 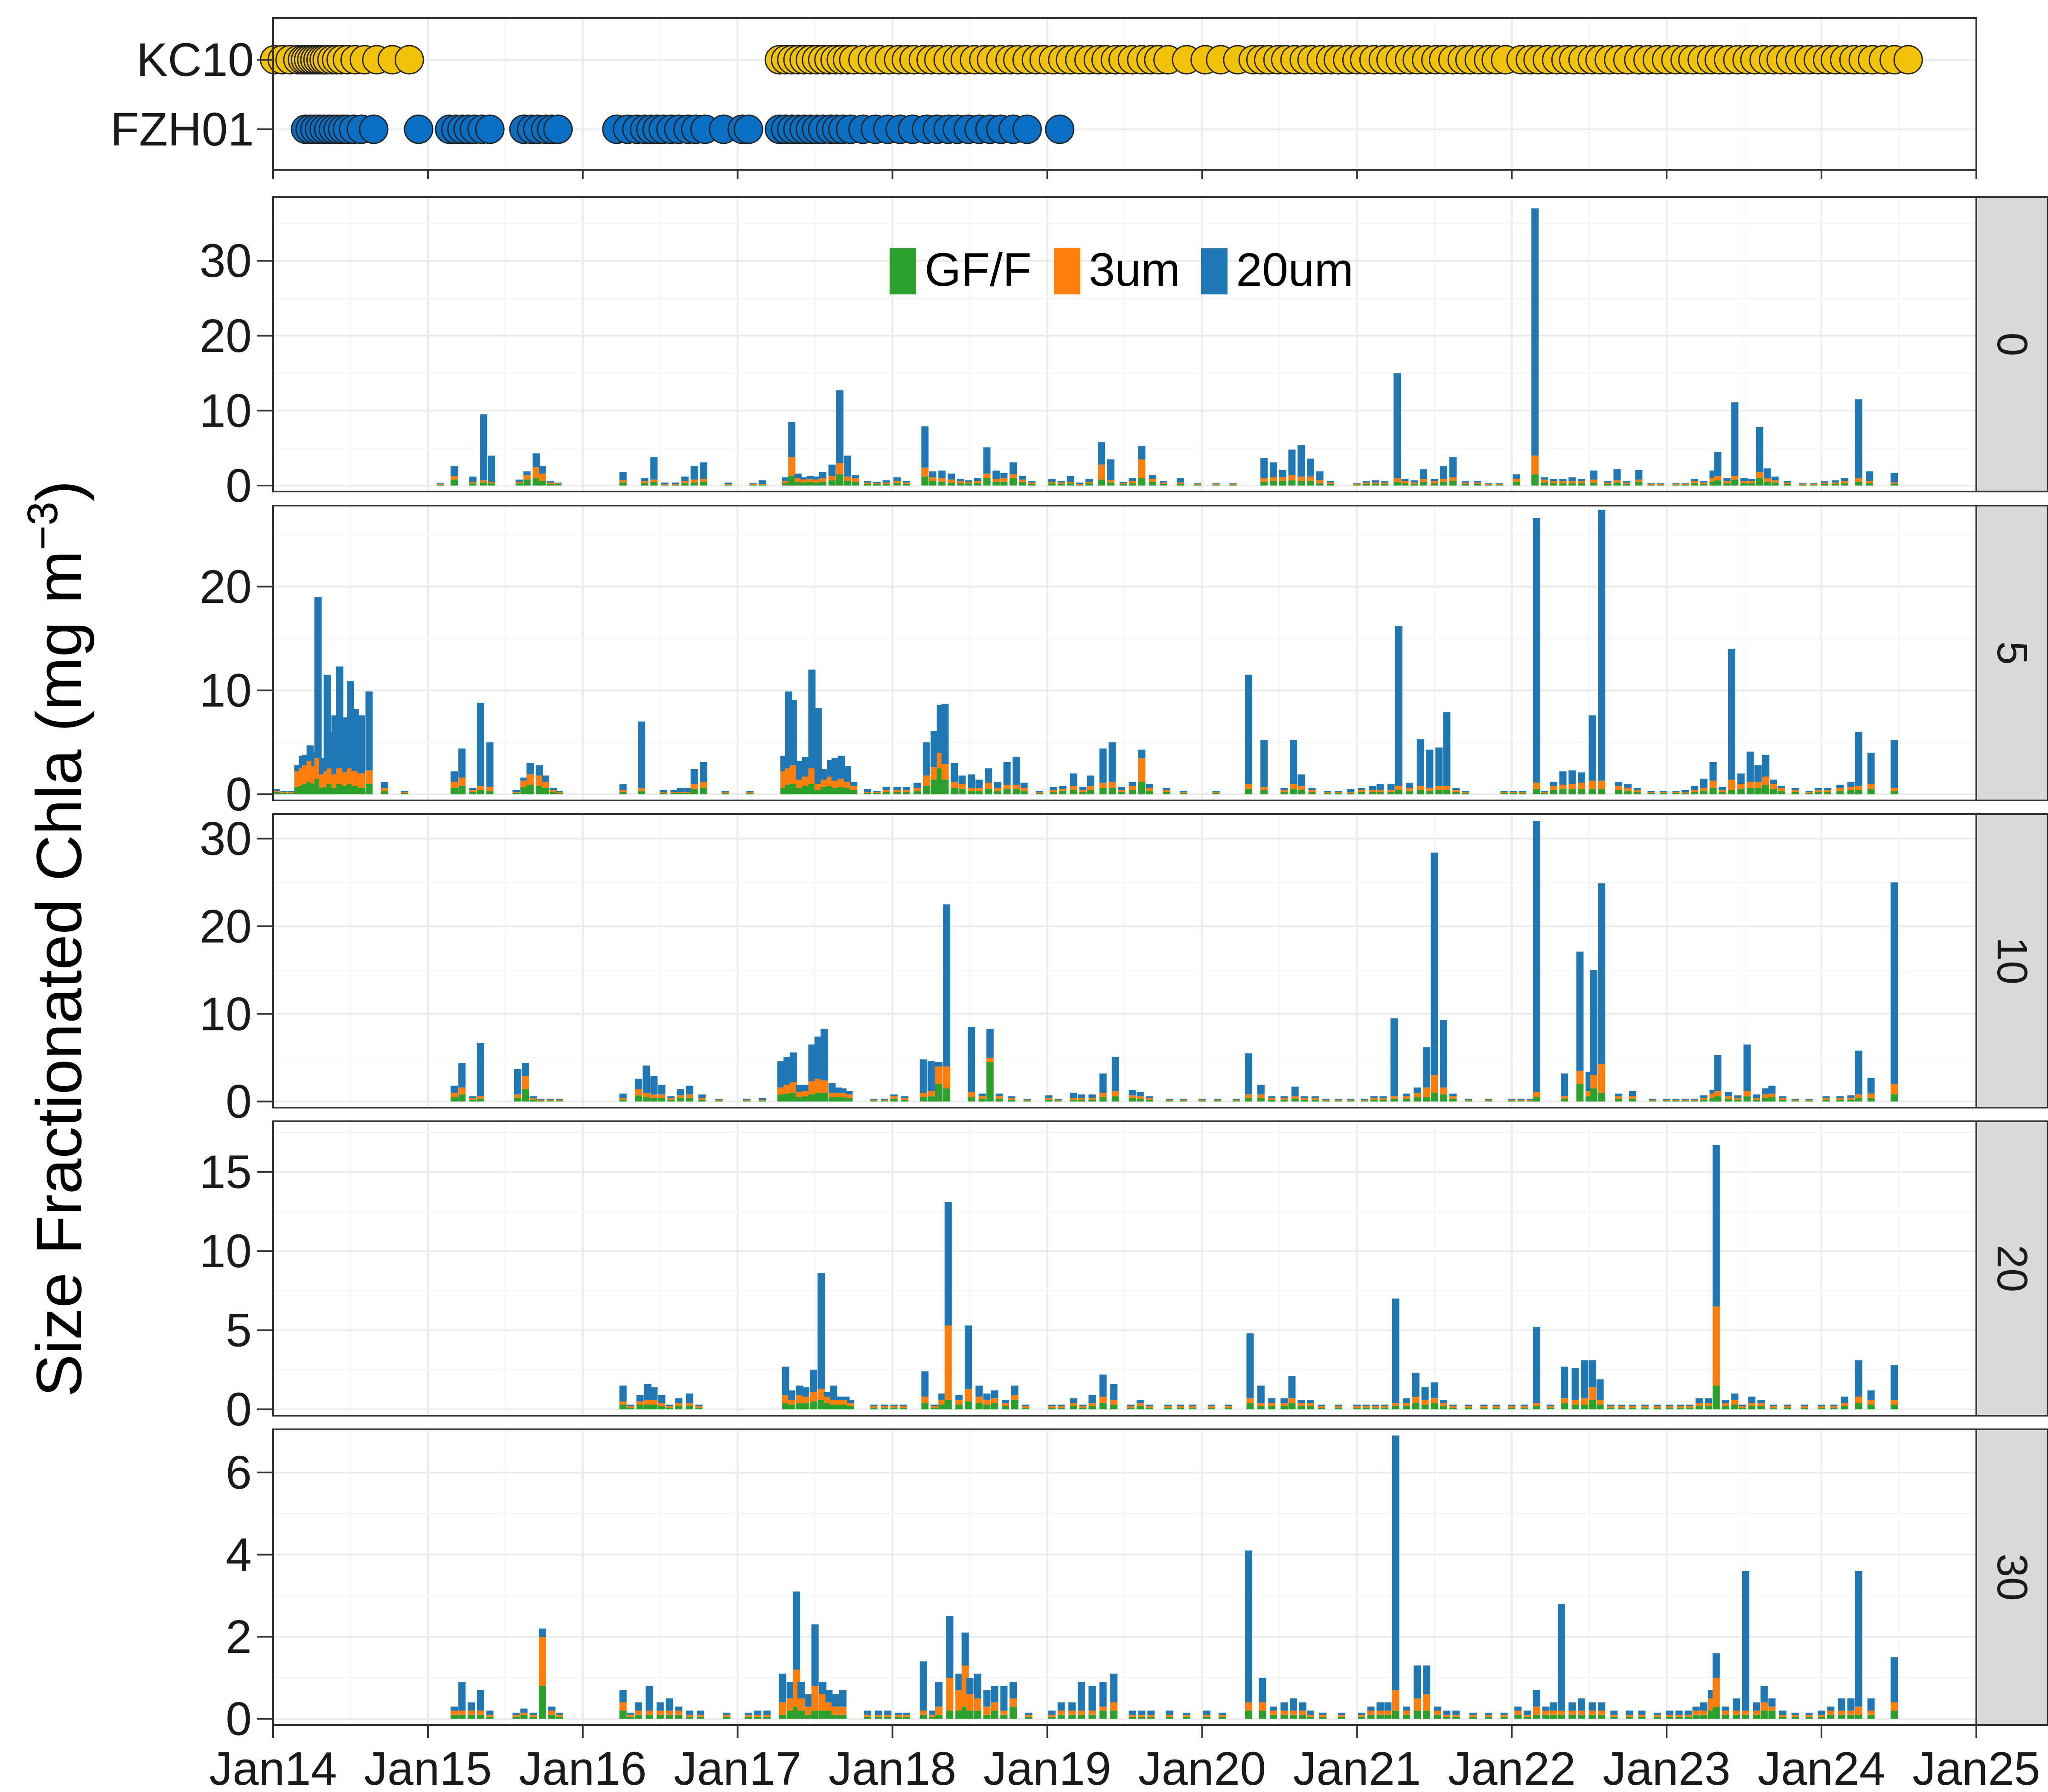 I want to click on y-tick-label: 4, so click(x=239, y=1555).